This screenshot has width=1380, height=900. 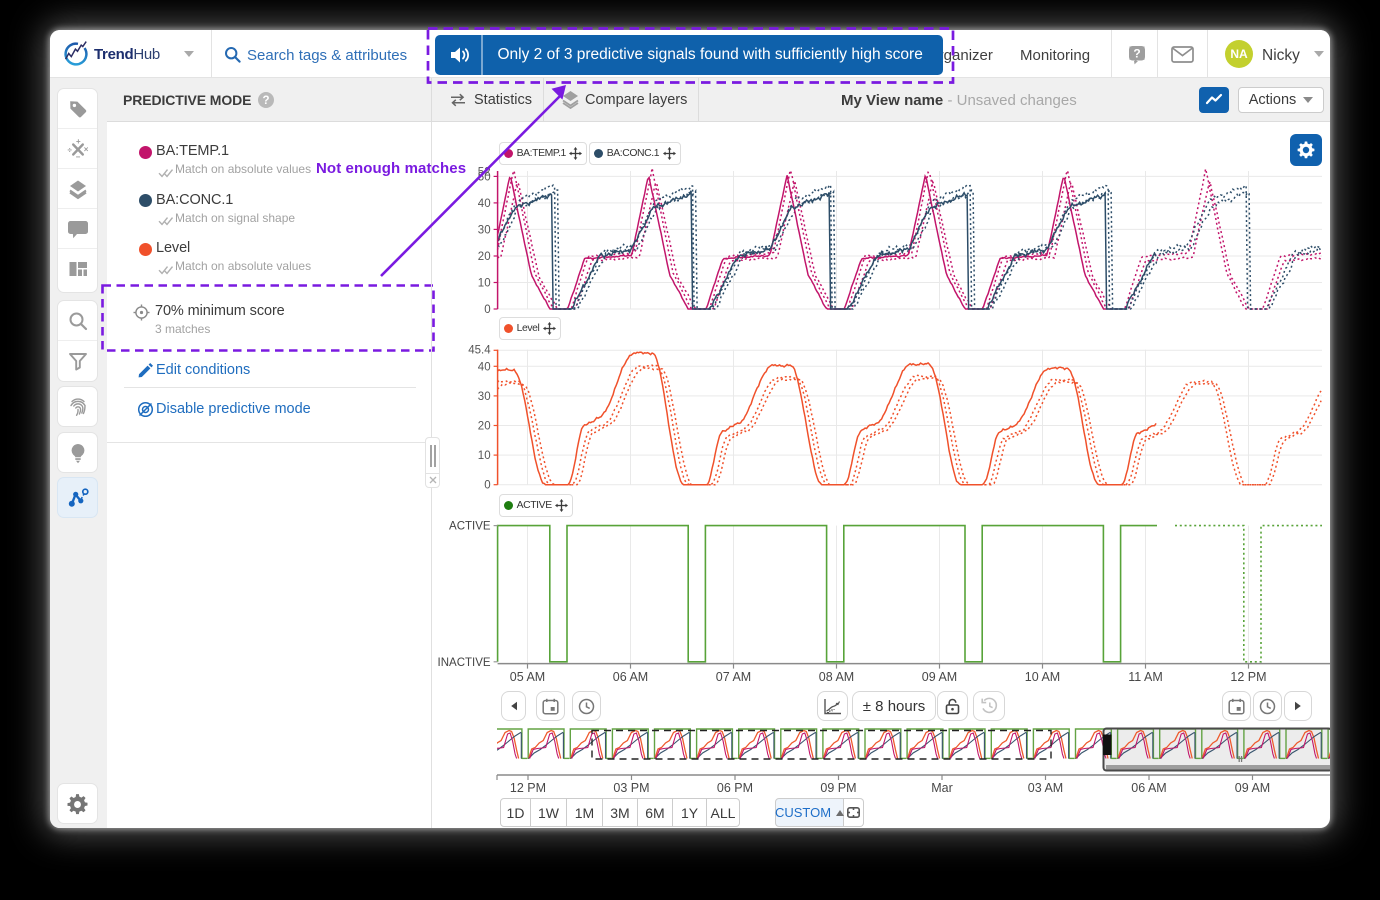 What do you see at coordinates (479, 351) in the screenshot?
I see `svg-text: 45.4` at bounding box center [479, 351].